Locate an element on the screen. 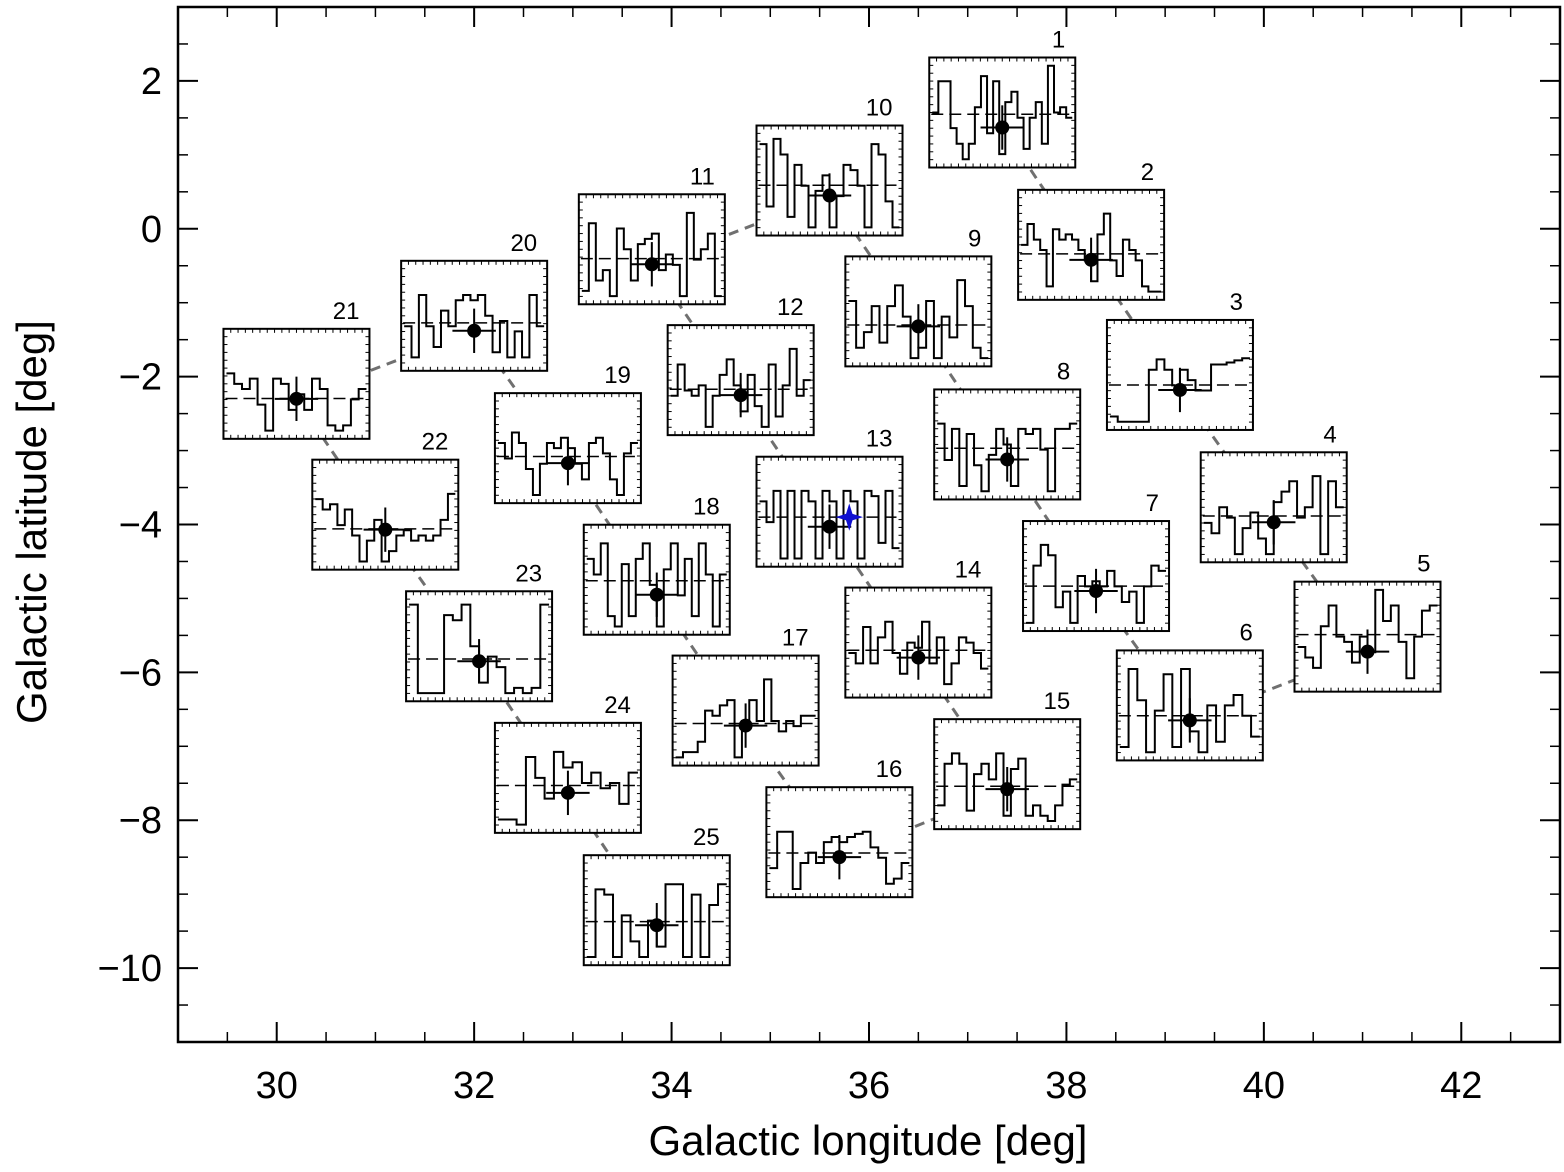 Image resolution: width=1564 pixels, height=1172 pixels. y-tick-label: −8 is located at coordinates (140, 821).